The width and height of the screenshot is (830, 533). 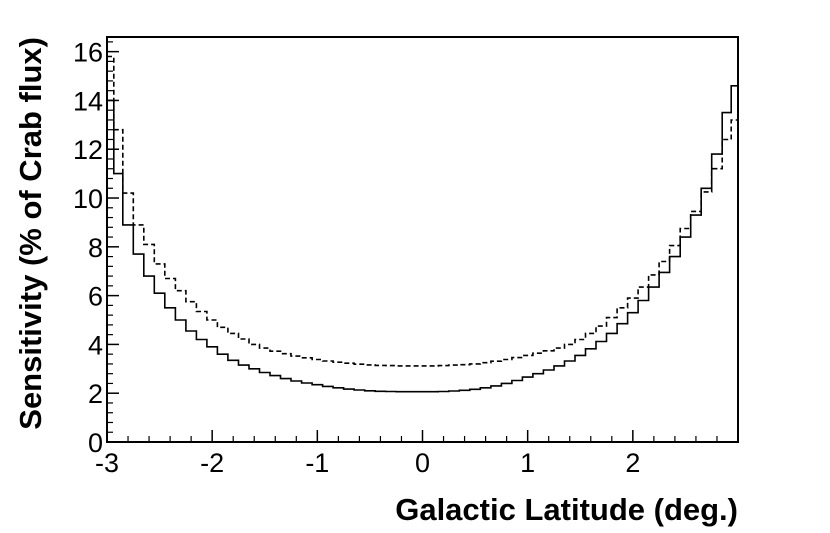 I want to click on x-tick-label: -1, so click(x=317, y=463).